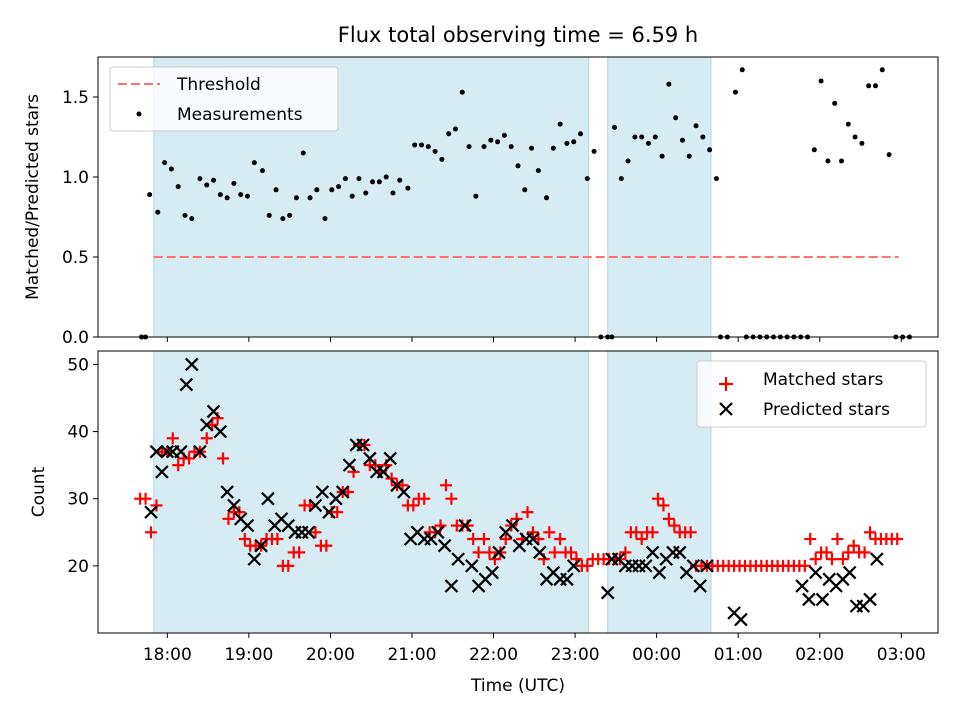  Describe the element at coordinates (518, 35) in the screenshot. I see `chart-title: Flux total observing time = 6.59 h` at that location.